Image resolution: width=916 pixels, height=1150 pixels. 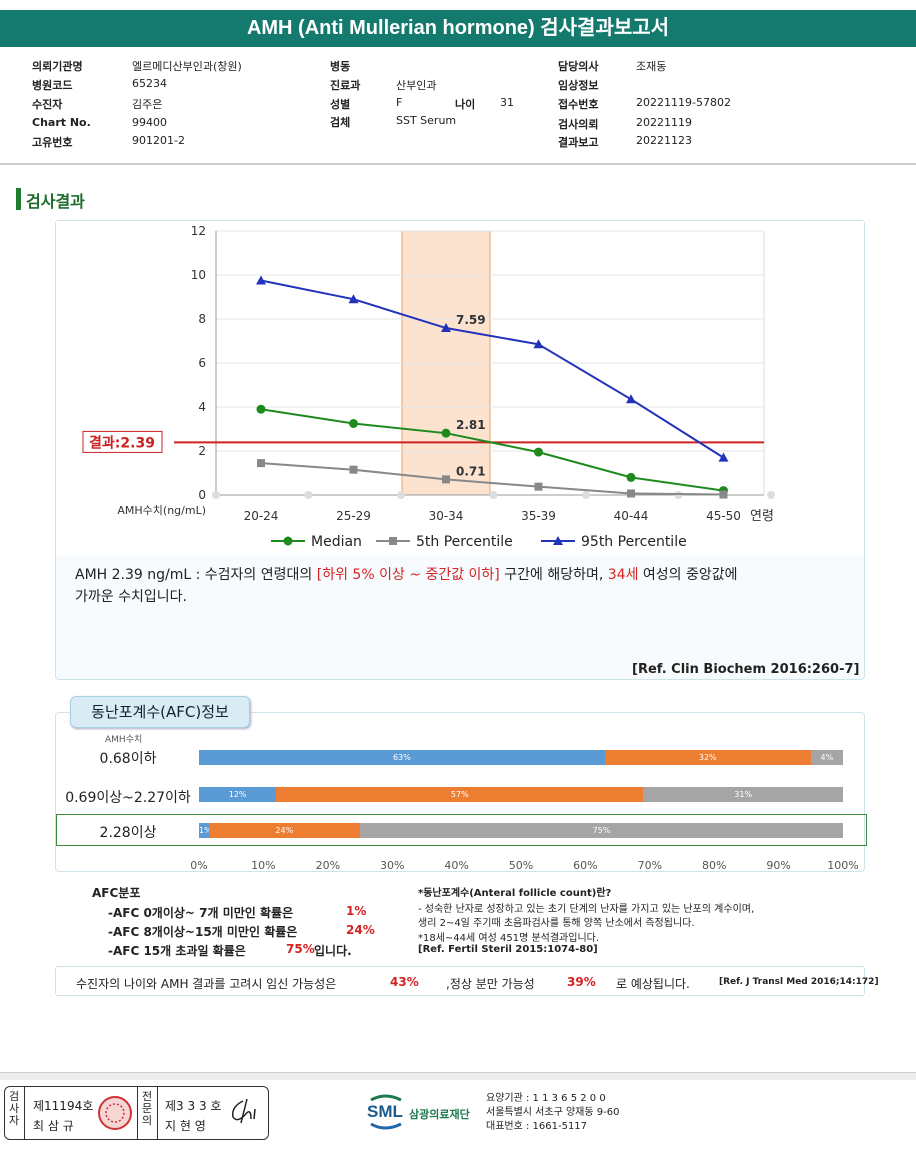 What do you see at coordinates (651, 66) in the screenshot?
I see `value-doctor: 조재동` at bounding box center [651, 66].